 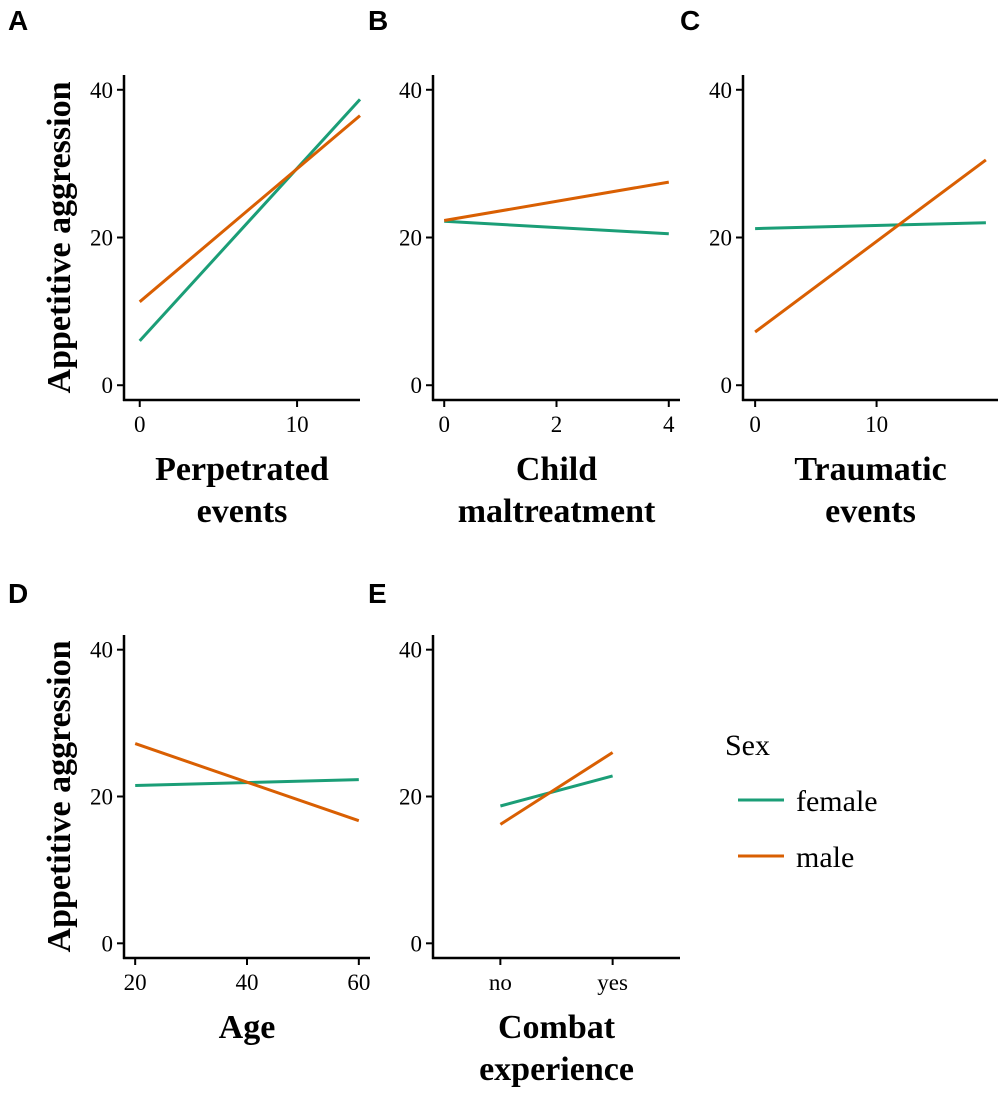 I want to click on x-axis-title: Perpetrated, so click(x=242, y=469).